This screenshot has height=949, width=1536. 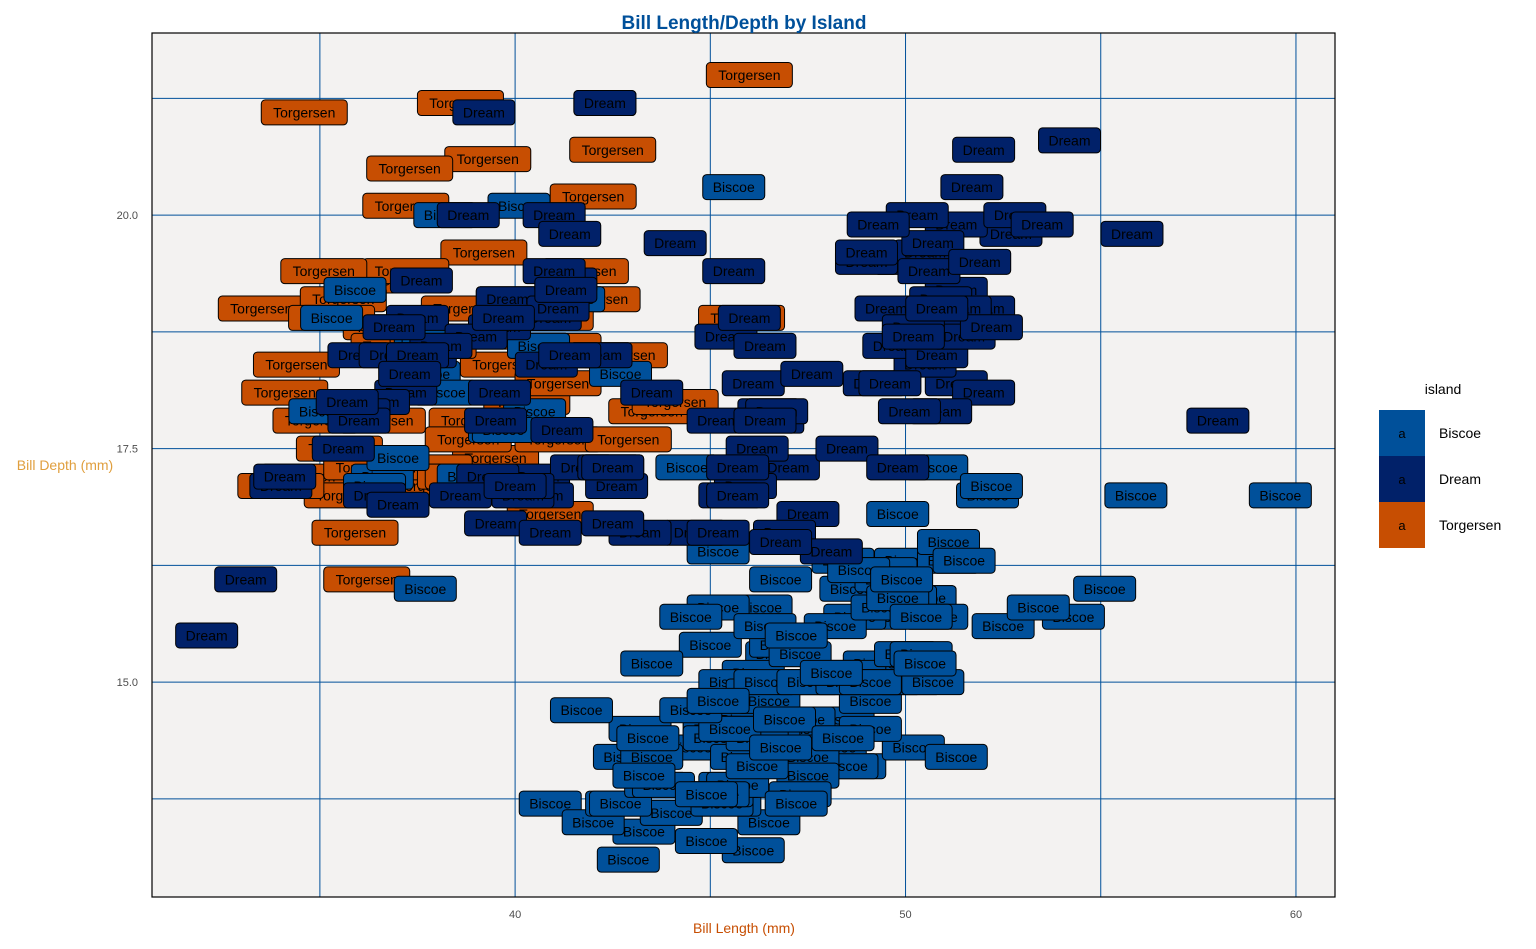 I want to click on legend-label: Dream, so click(x=1460, y=479).